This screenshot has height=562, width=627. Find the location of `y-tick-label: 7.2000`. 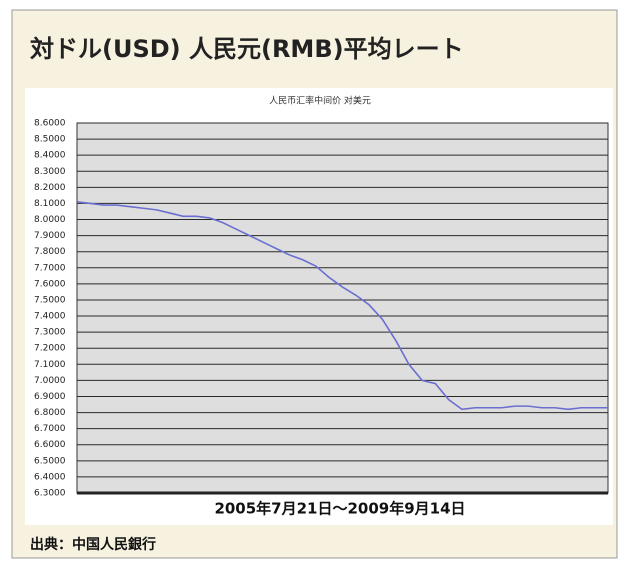

y-tick-label: 7.2000 is located at coordinates (50, 349).